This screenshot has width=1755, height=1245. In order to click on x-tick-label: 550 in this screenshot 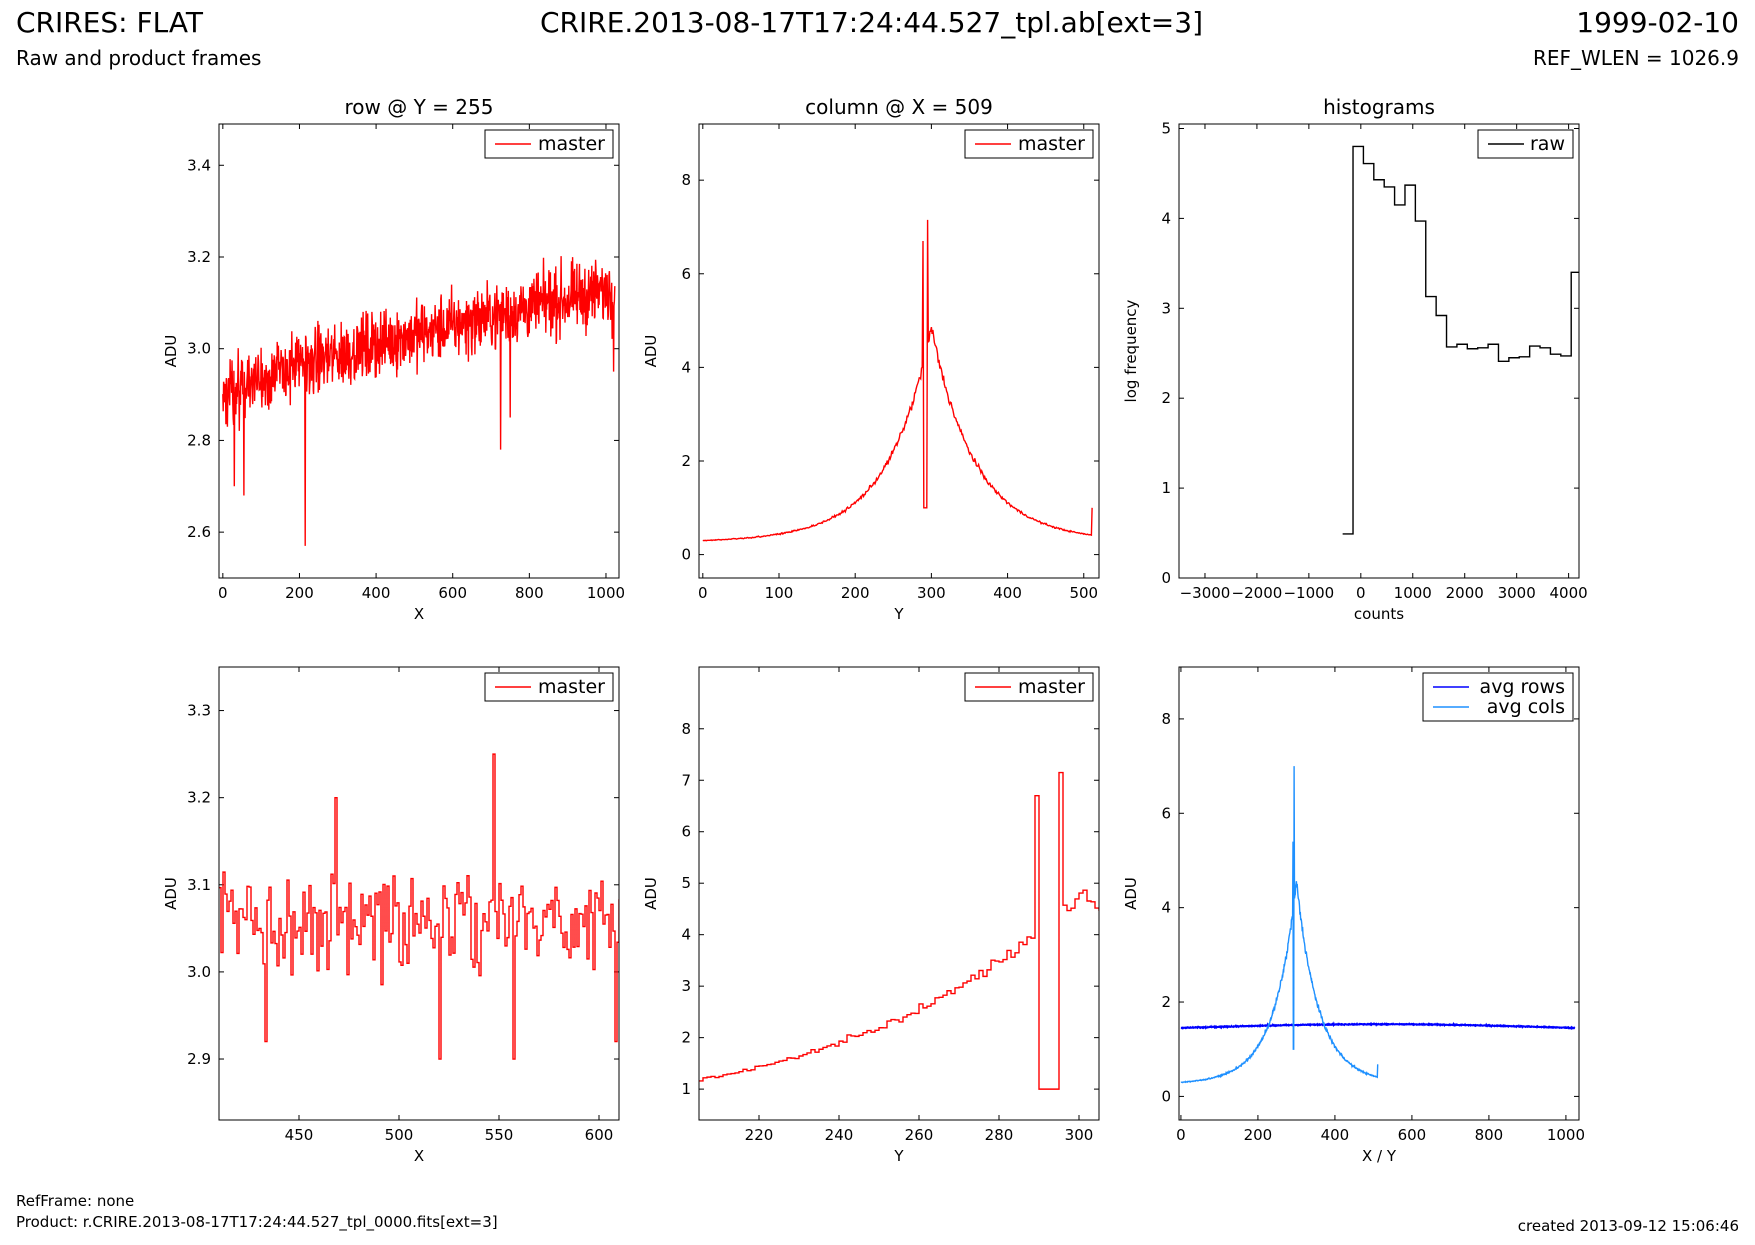, I will do `click(499, 1135)`.